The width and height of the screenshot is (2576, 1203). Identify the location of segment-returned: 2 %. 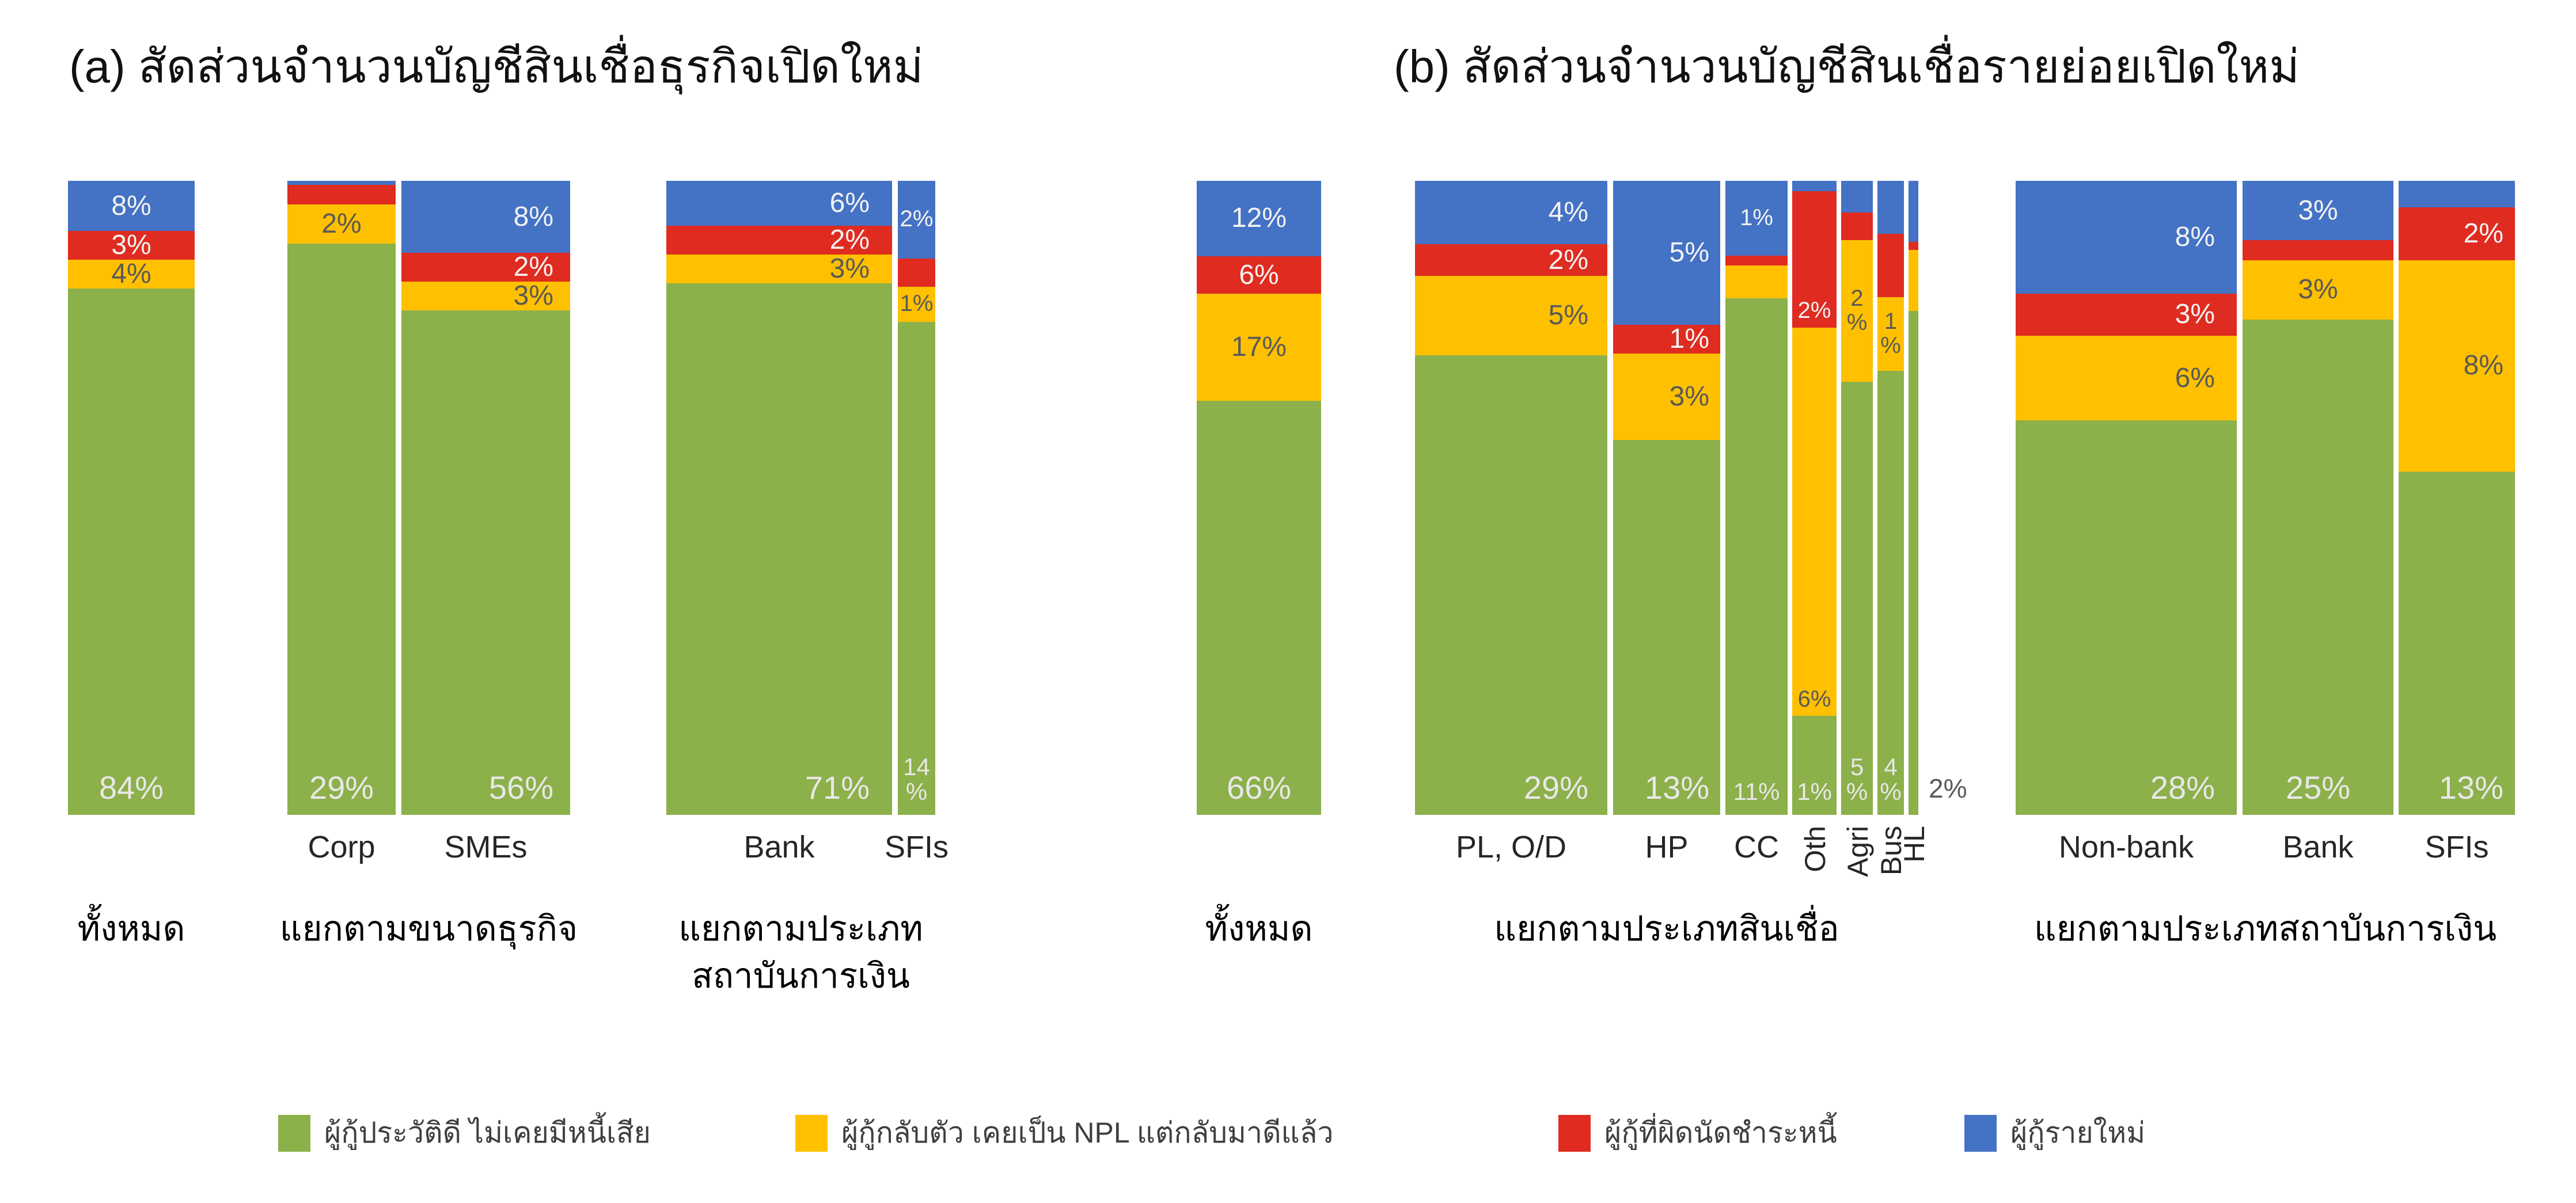
(1857, 311).